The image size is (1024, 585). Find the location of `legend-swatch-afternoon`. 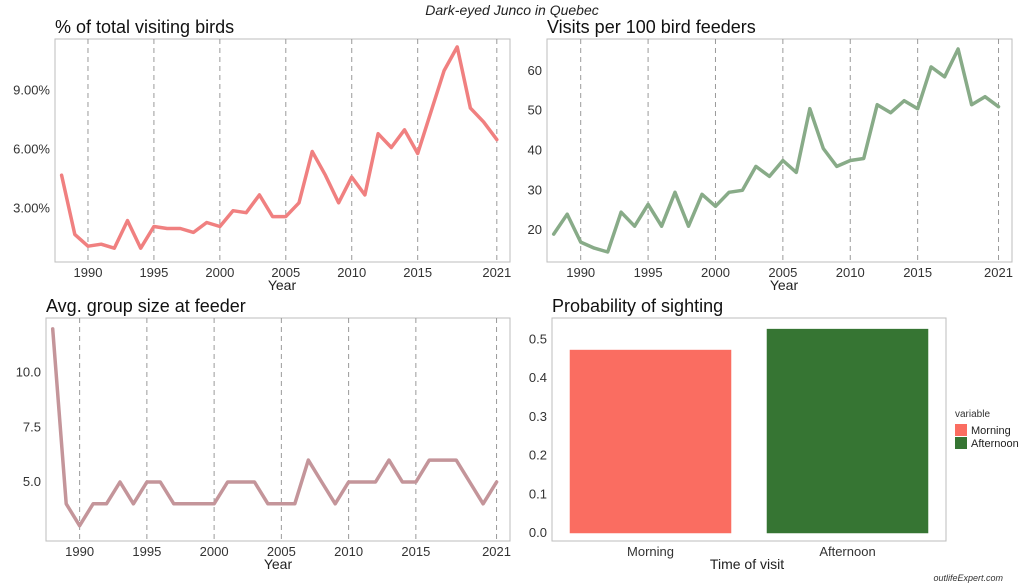

legend-swatch-afternoon is located at coordinates (961, 443).